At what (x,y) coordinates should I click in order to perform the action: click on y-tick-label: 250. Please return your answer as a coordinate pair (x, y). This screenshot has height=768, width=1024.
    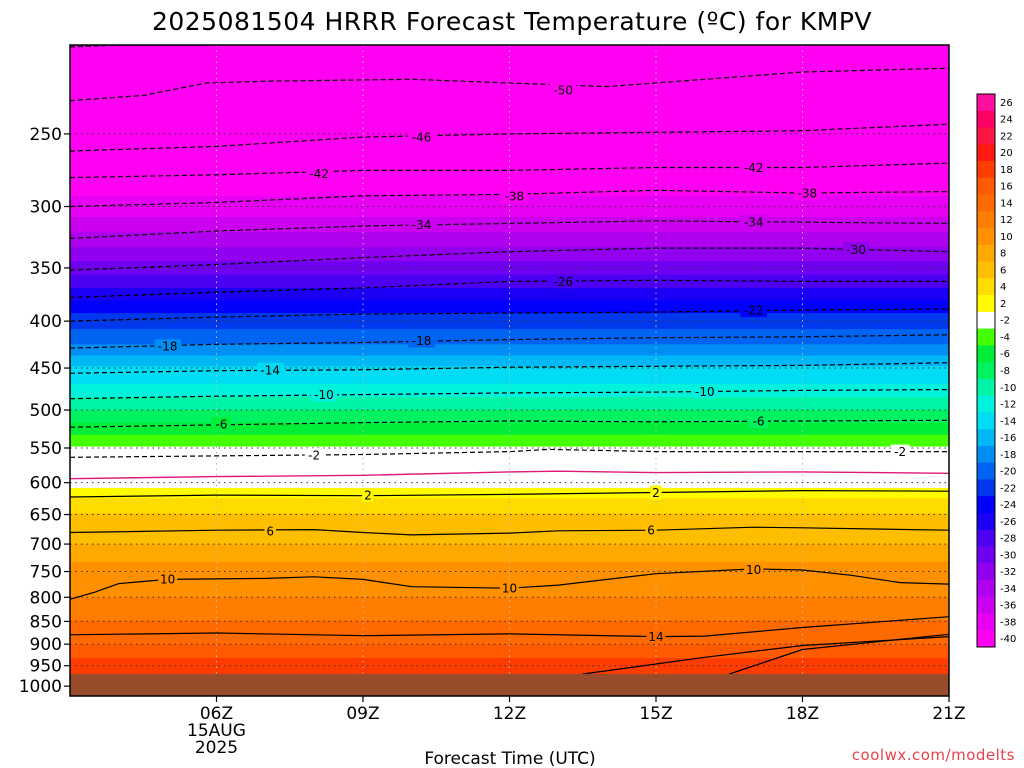
    Looking at the image, I should click on (46, 135).